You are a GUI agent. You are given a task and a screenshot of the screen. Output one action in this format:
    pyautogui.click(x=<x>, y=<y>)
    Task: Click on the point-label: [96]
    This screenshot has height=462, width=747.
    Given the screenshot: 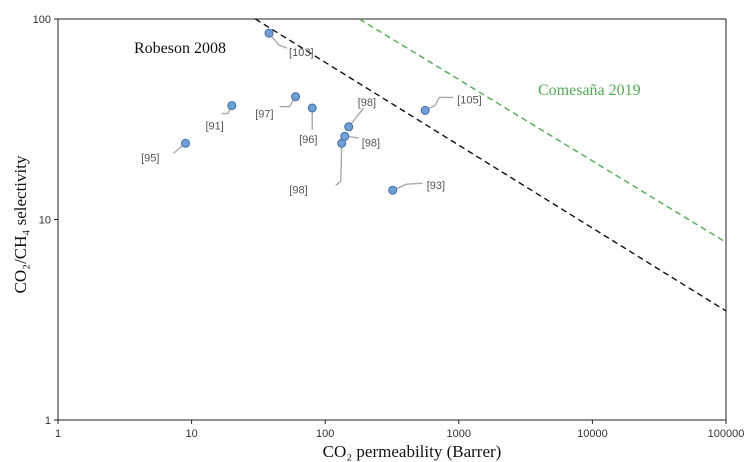 What is the action you would take?
    pyautogui.click(x=308, y=140)
    